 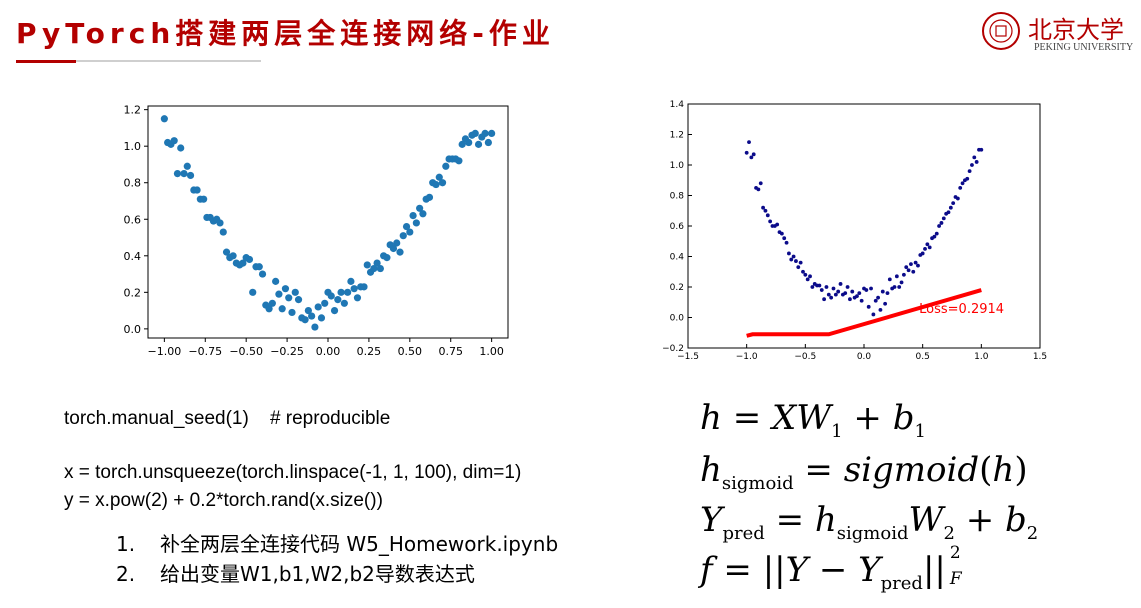 I want to click on formula-symbol: f, so click(x=706, y=570).